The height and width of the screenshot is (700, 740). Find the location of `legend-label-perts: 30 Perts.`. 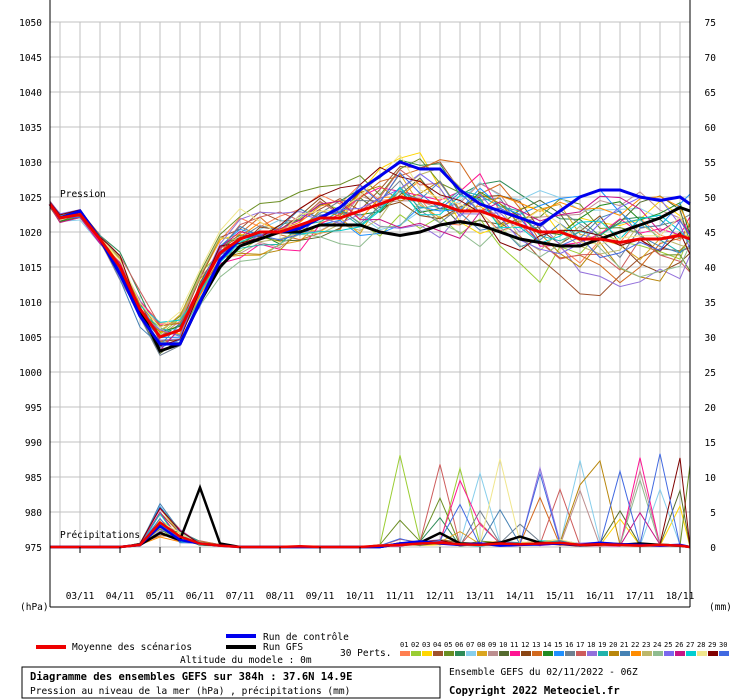

legend-label-perts: 30 Perts. is located at coordinates (365, 653).